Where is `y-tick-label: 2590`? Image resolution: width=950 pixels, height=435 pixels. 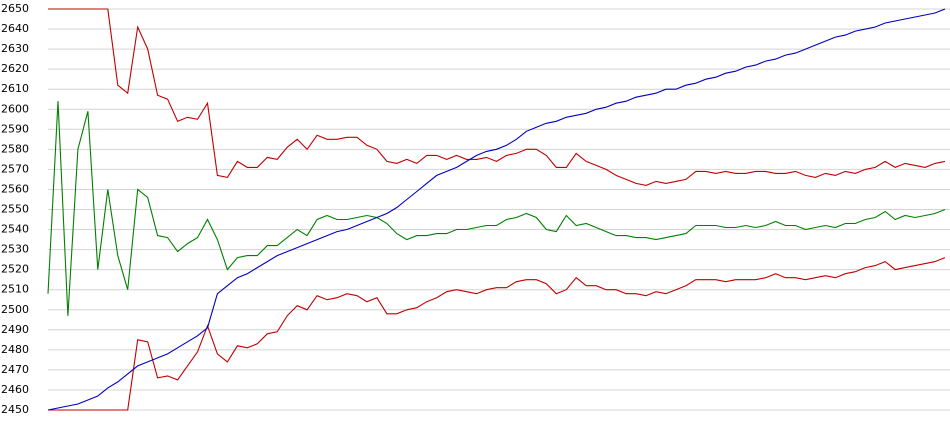
y-tick-label: 2590 is located at coordinates (15, 128).